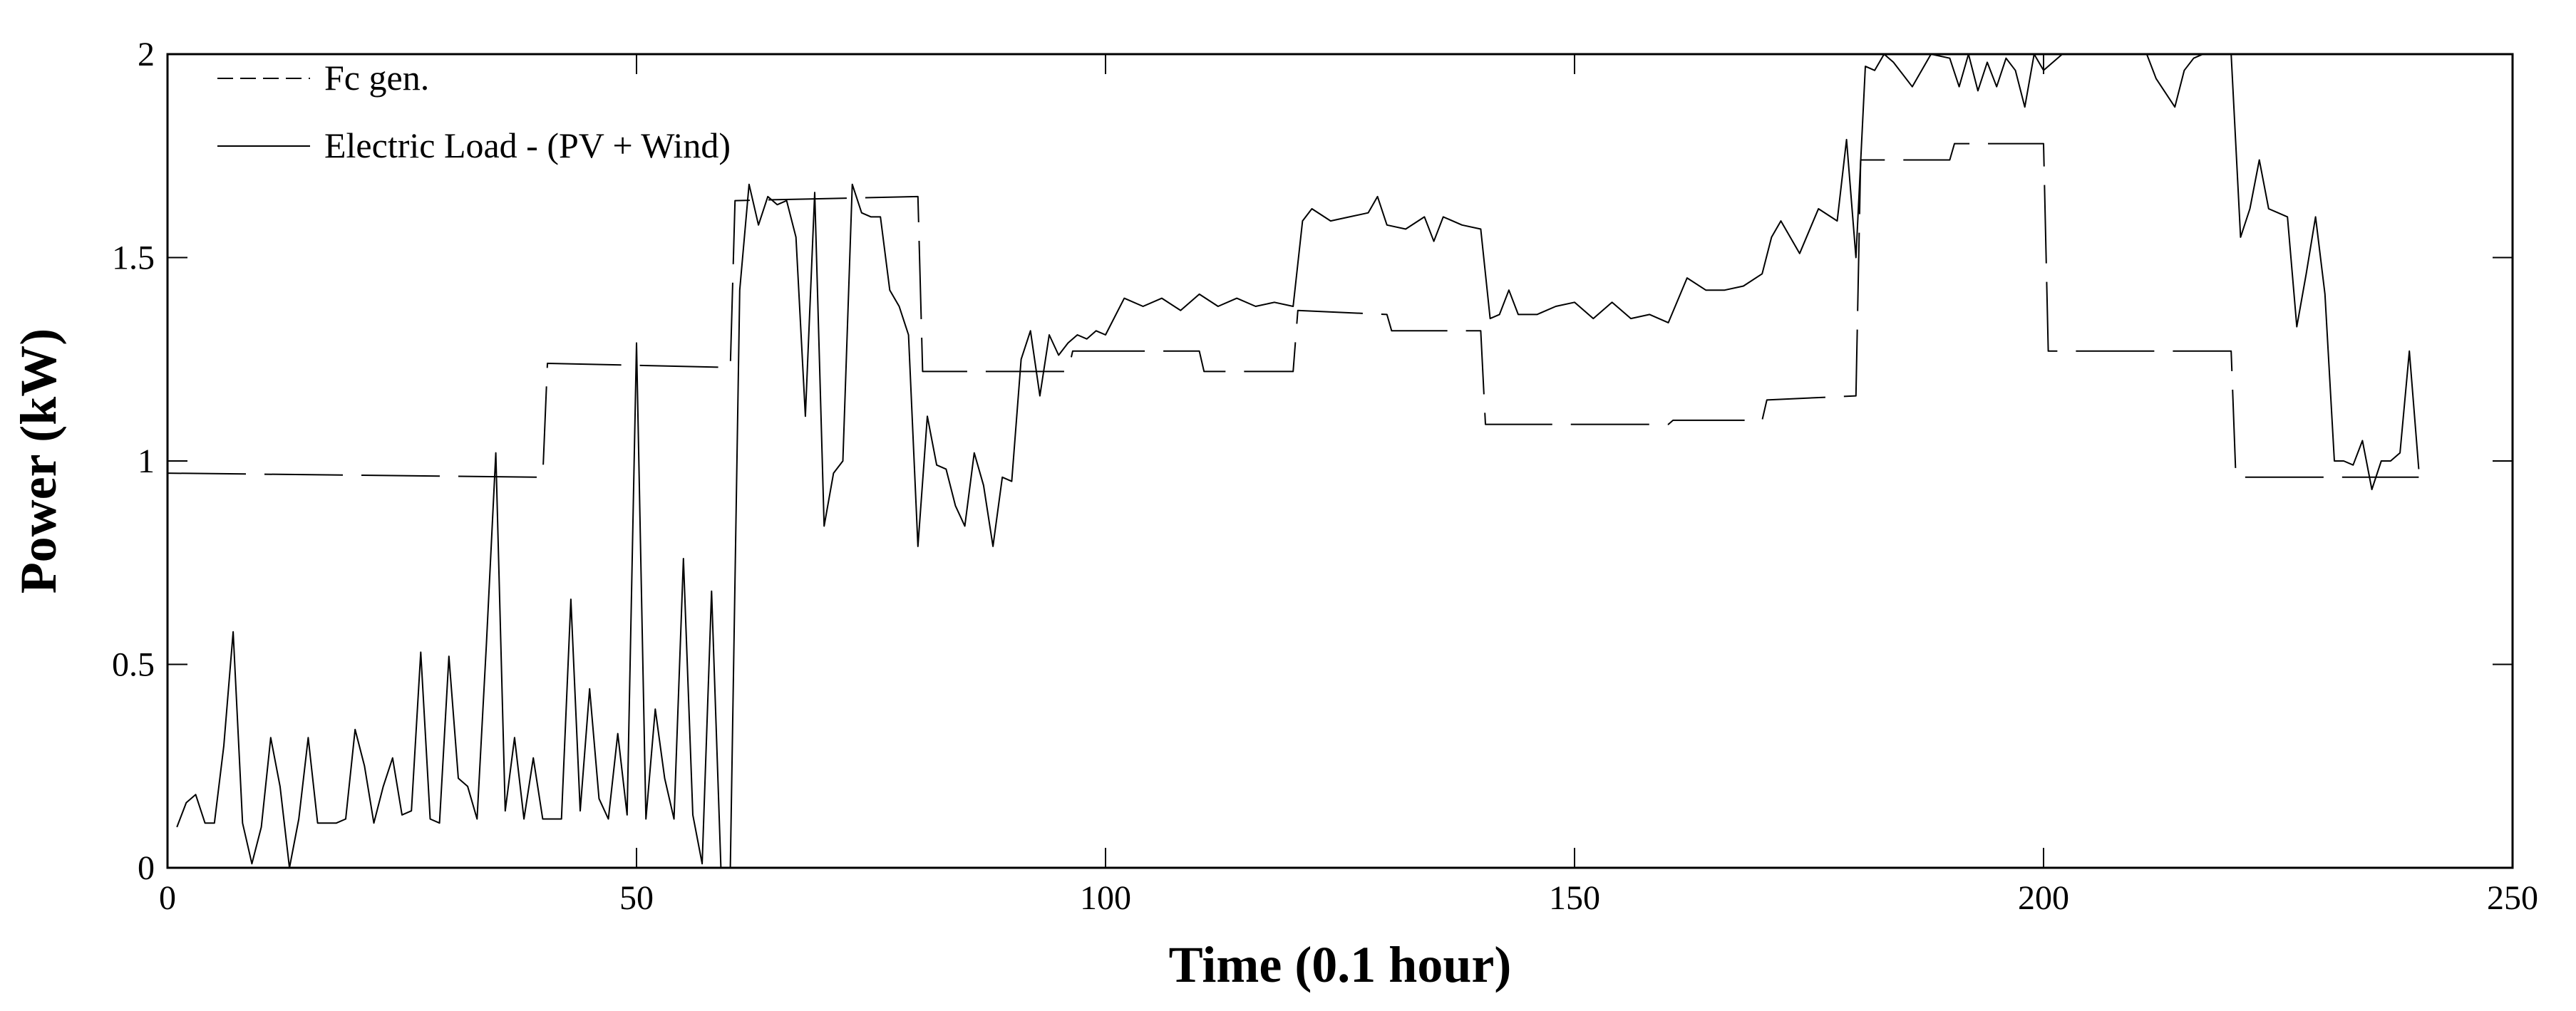 This screenshot has height=1011, width=2576. Describe the element at coordinates (146, 868) in the screenshot. I see `y-tick-label: 0` at that location.